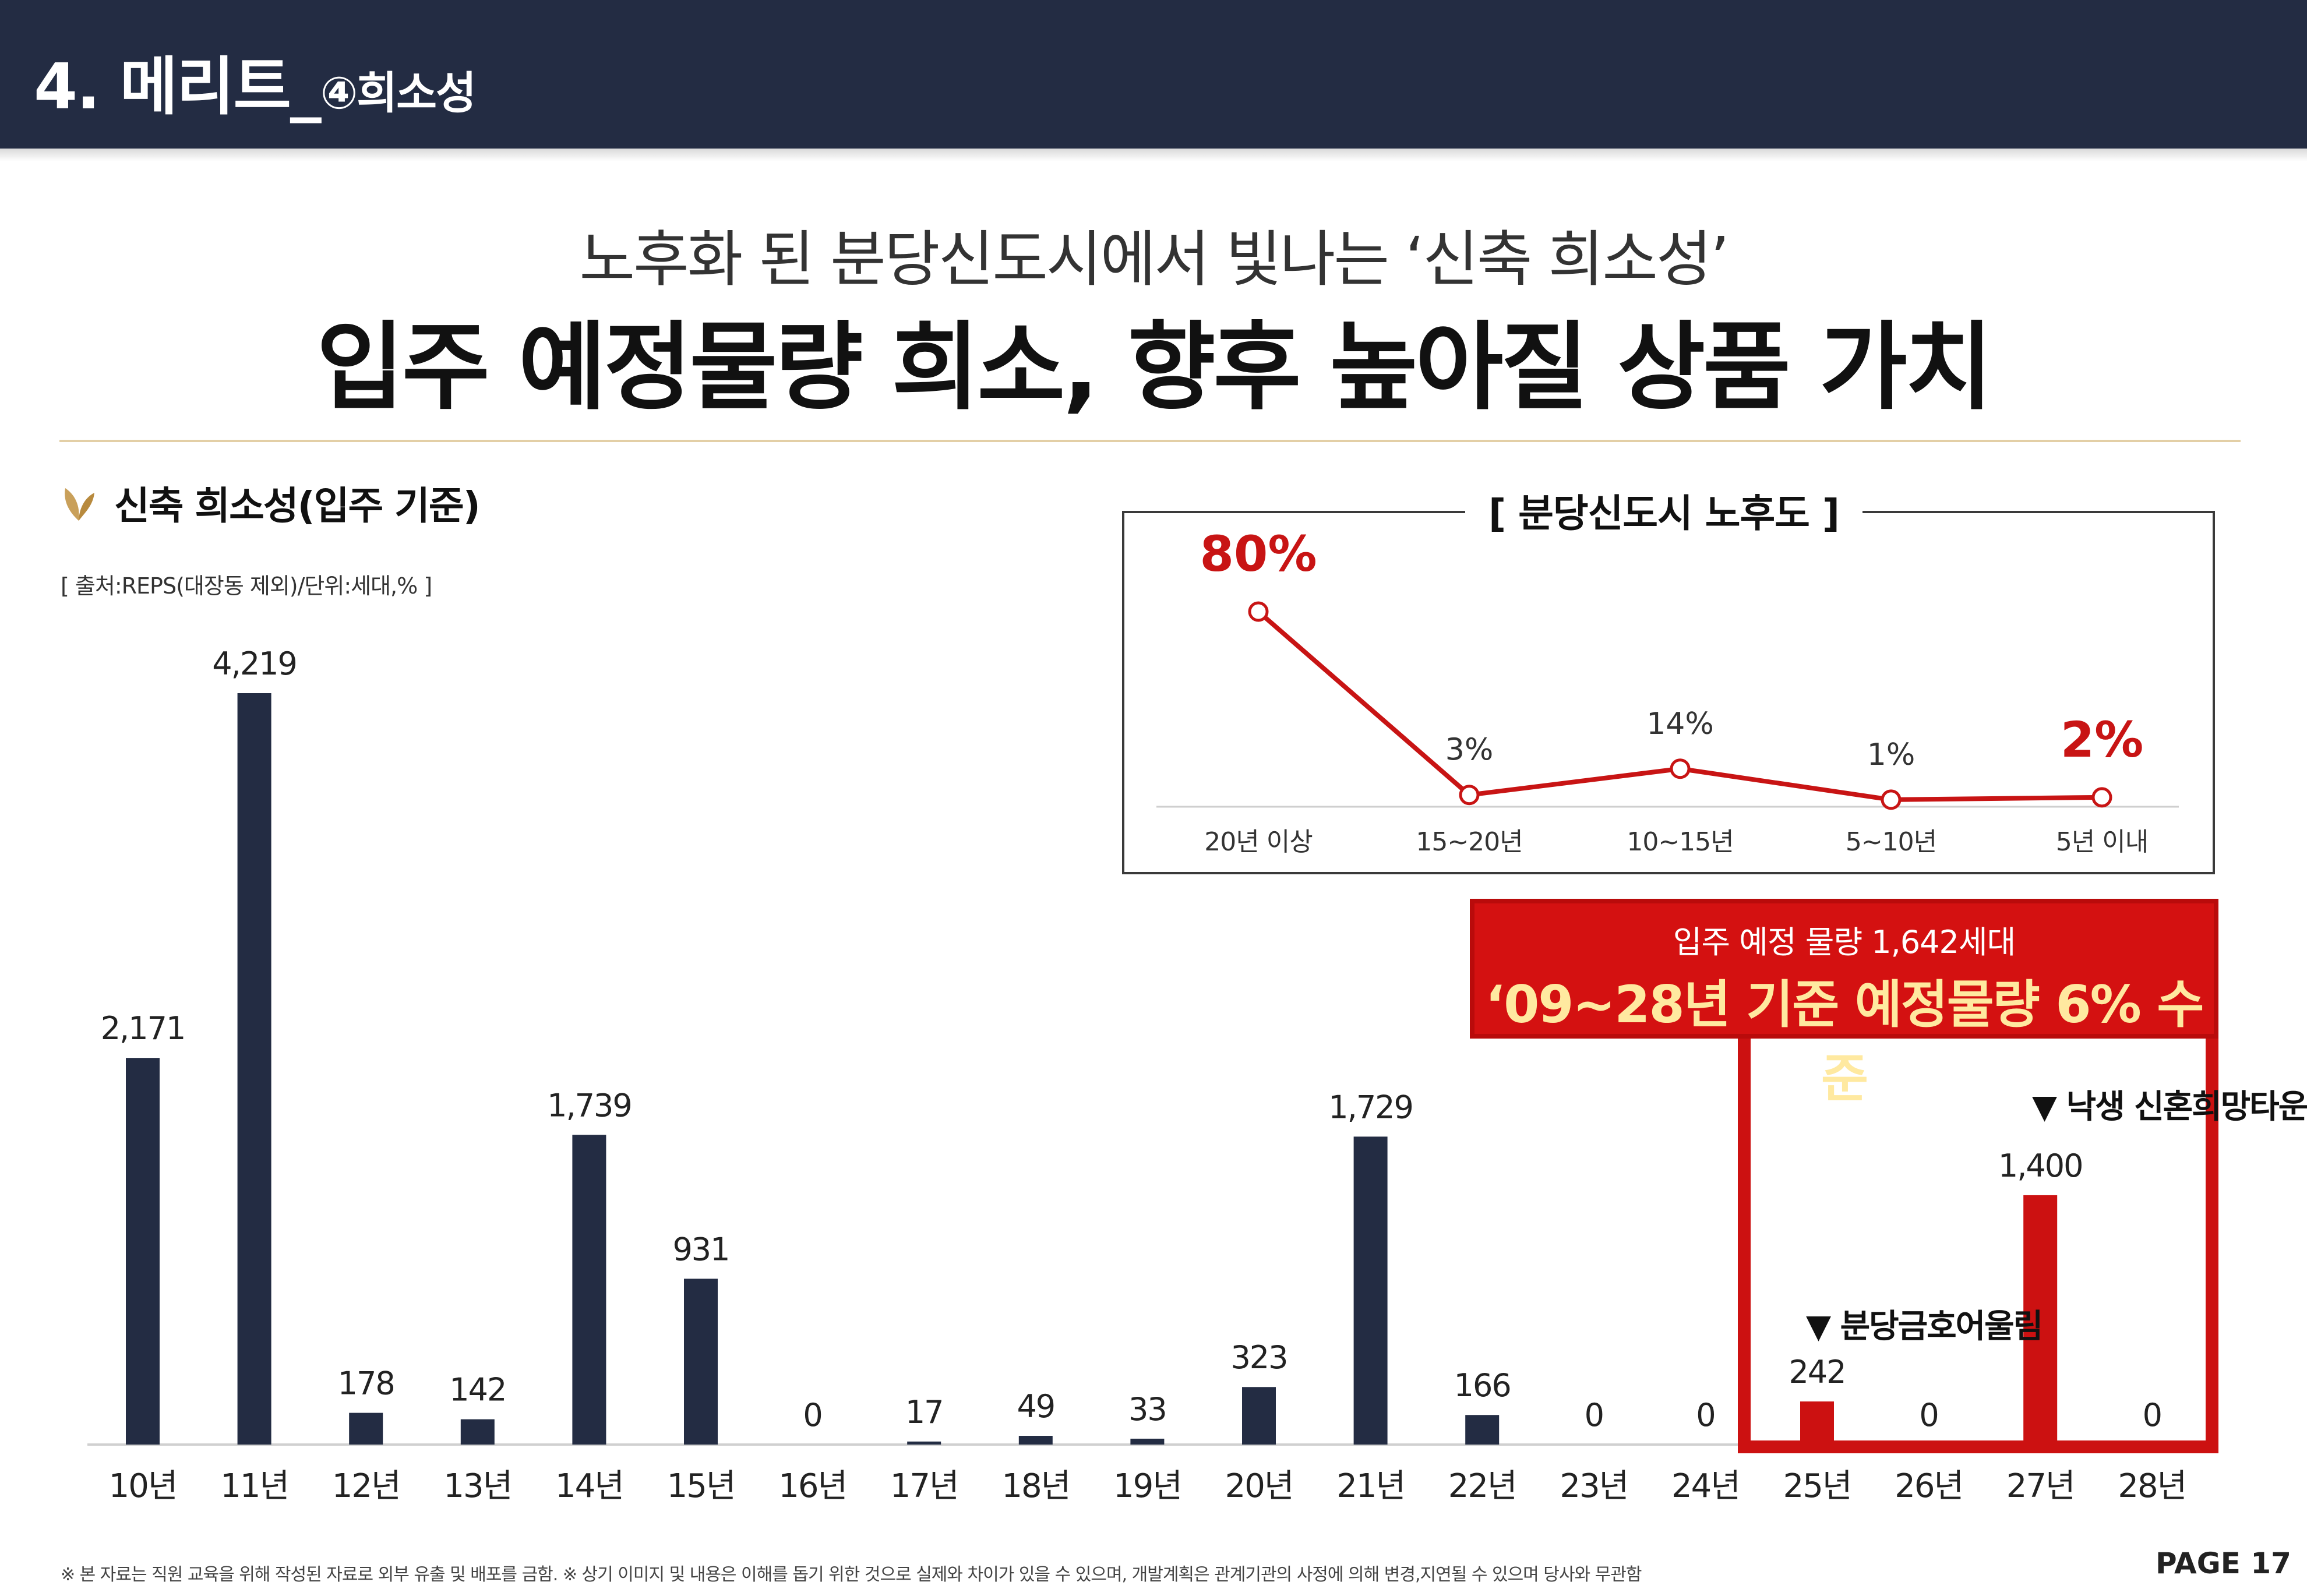 Image resolution: width=2307 pixels, height=1596 pixels. I want to click on inset-x-tick-label: 10~15년, so click(1680, 842).